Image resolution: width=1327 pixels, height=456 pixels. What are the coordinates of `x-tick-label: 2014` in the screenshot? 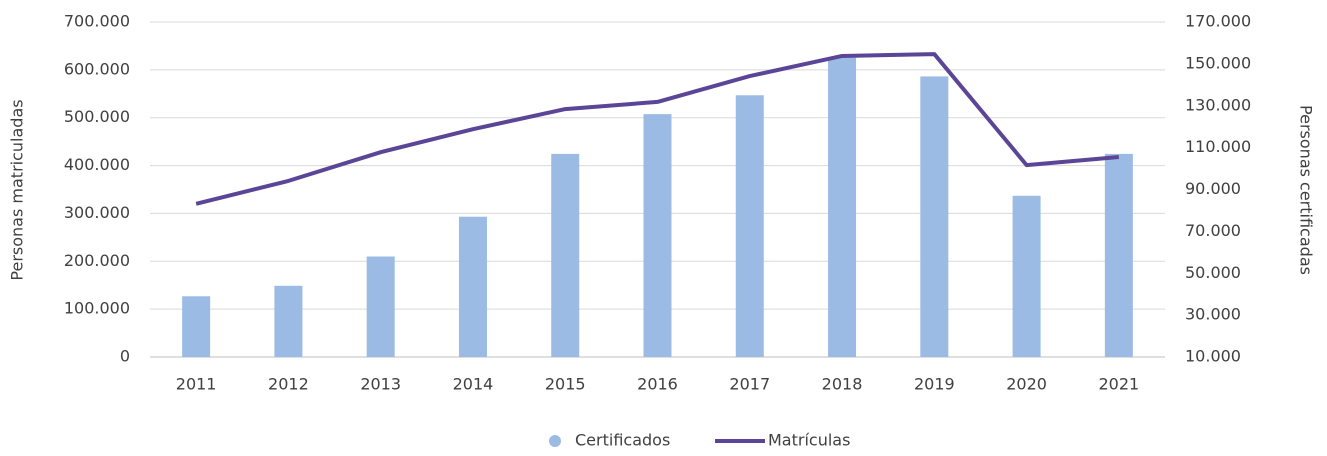 It's located at (473, 384).